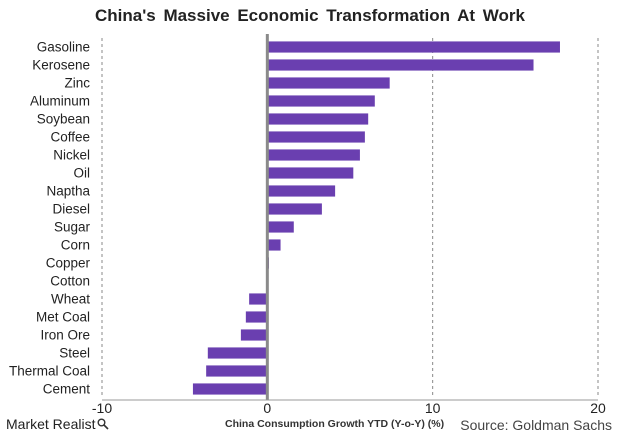  Describe the element at coordinates (335, 424) in the screenshot. I see `x-axis-label: China Consumption Growth YTD (Y-o-Y) (%)` at that location.